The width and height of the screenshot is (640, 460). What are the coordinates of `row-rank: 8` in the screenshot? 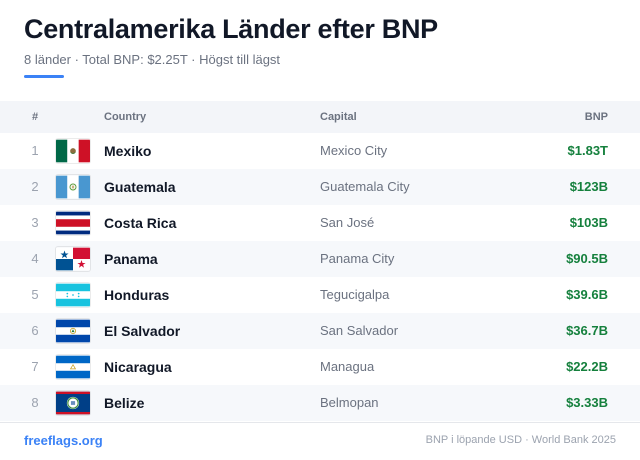 It's located at (35, 402).